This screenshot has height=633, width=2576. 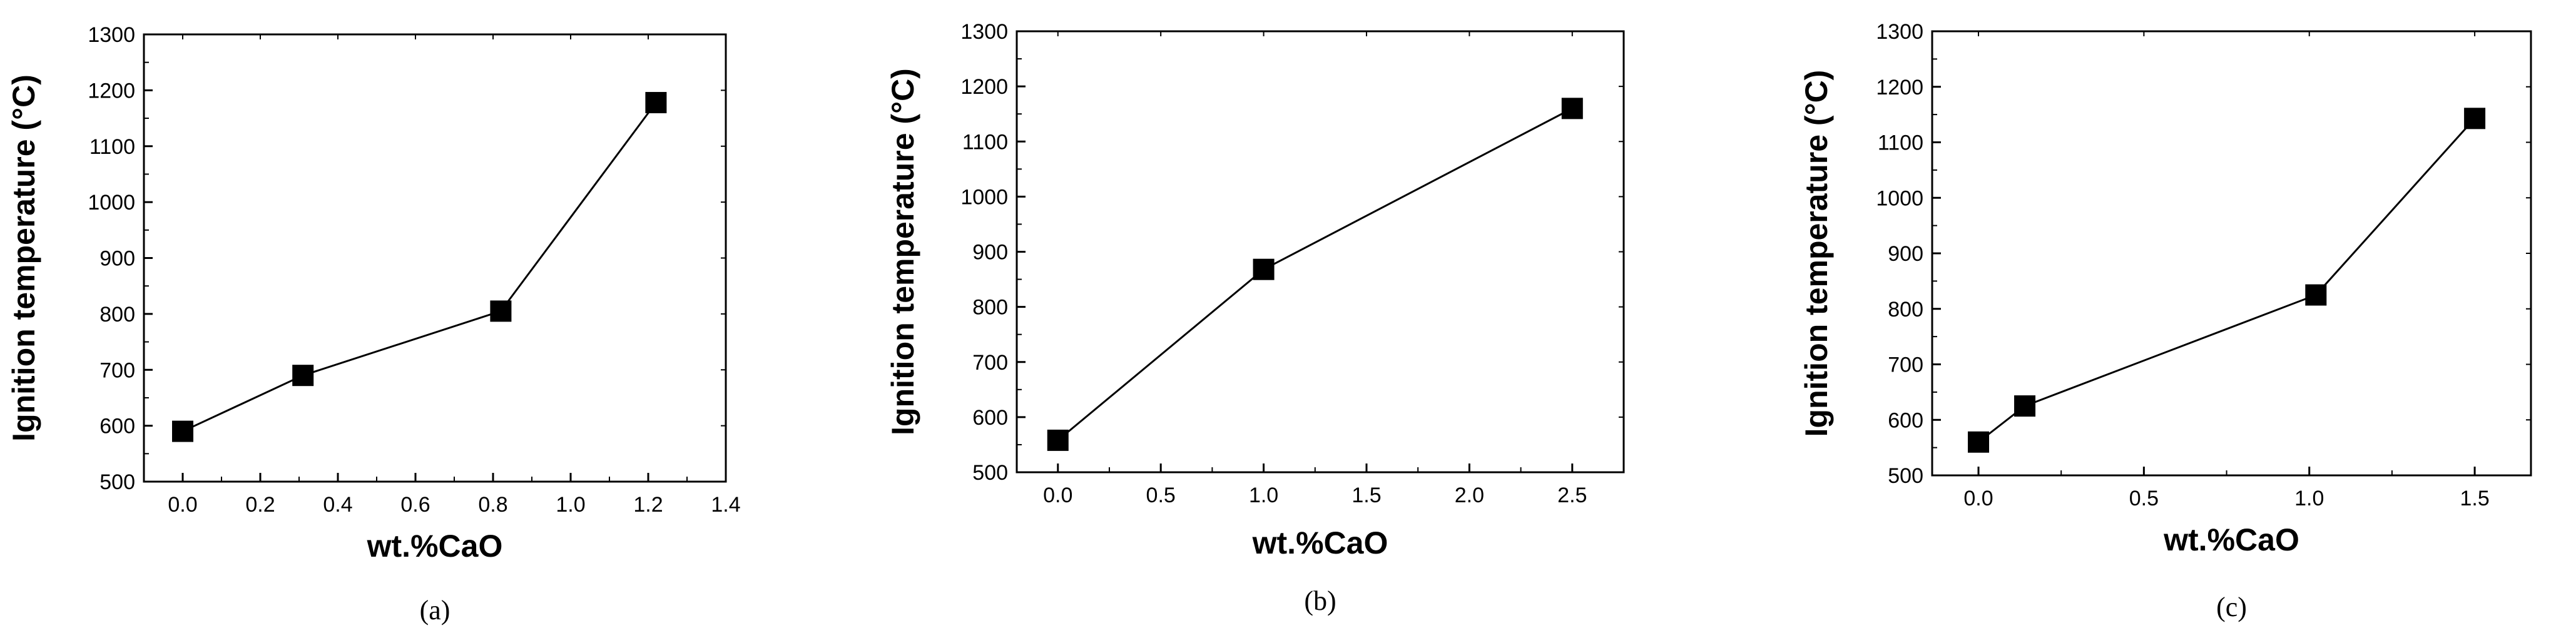 What do you see at coordinates (1572, 496) in the screenshot?
I see `x-tick-label: 2.5` at bounding box center [1572, 496].